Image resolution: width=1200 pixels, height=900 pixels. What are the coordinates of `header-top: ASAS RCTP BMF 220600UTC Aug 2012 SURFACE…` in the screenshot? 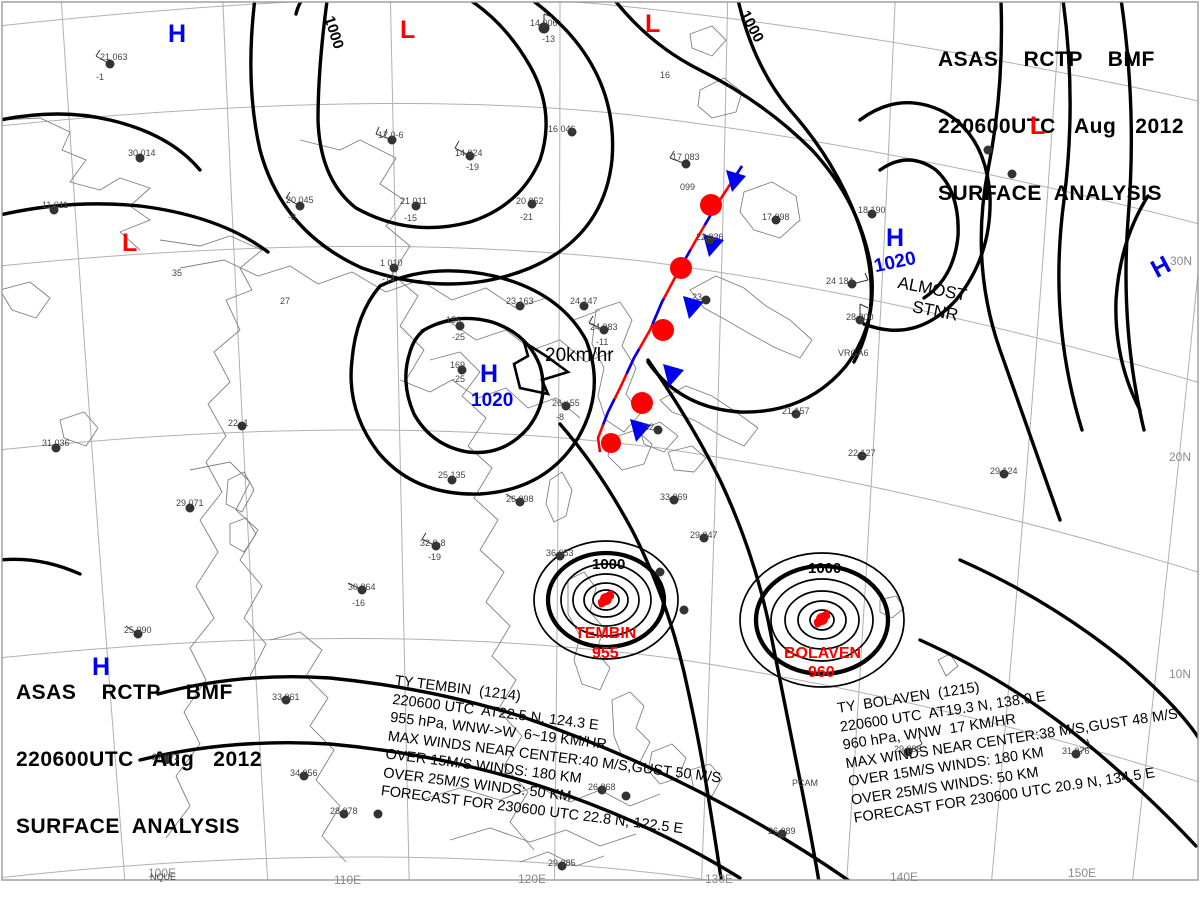 It's located at (1061, 126).